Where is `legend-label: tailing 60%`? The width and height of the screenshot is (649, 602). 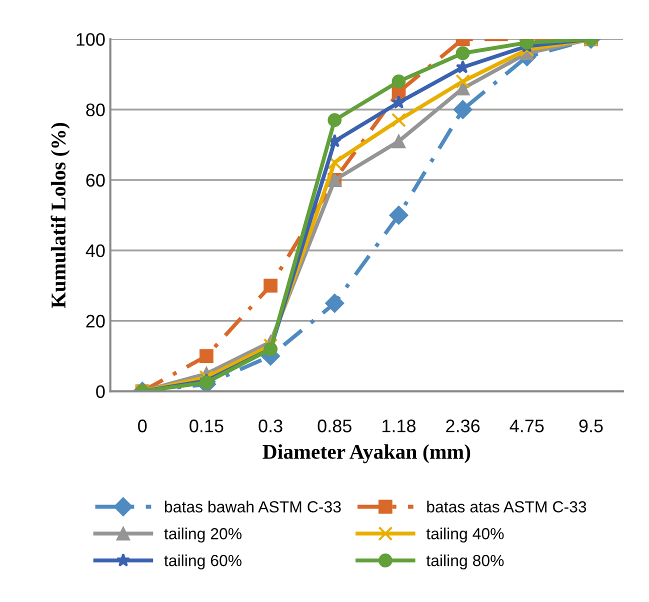 legend-label: tailing 60% is located at coordinates (203, 562).